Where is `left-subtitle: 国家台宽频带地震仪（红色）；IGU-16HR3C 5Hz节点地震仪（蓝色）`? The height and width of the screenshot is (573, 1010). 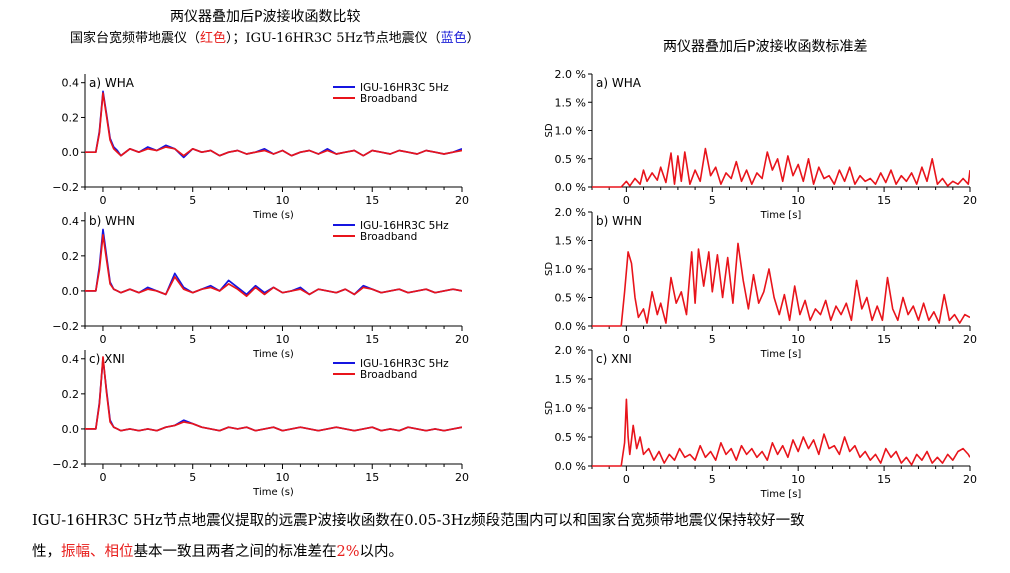 left-subtitle: 国家台宽频带地震仪（红色）；IGU-16HR3C 5Hz节点地震仪（蓝色） is located at coordinates (275, 36).